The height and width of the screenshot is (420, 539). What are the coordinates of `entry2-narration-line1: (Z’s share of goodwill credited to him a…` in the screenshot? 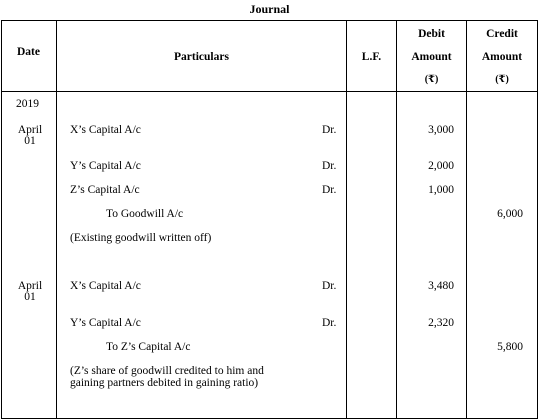 It's located at (167, 371).